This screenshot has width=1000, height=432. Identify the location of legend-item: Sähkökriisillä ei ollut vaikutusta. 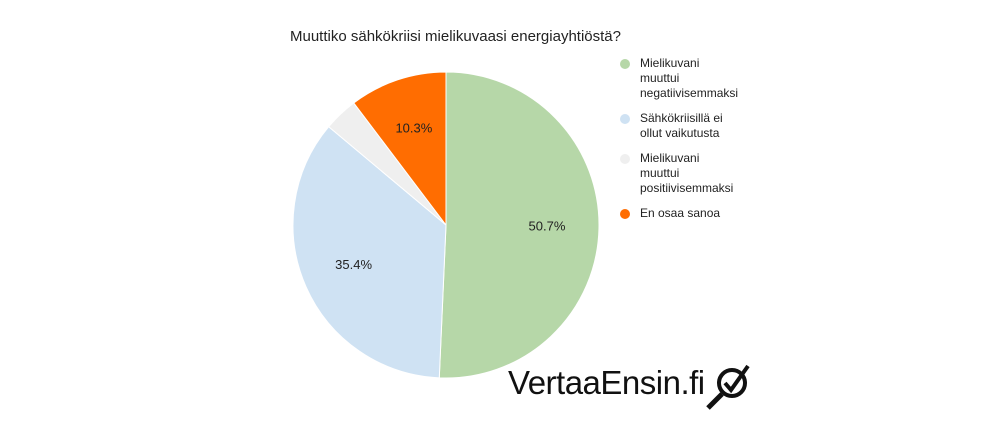
(678, 126).